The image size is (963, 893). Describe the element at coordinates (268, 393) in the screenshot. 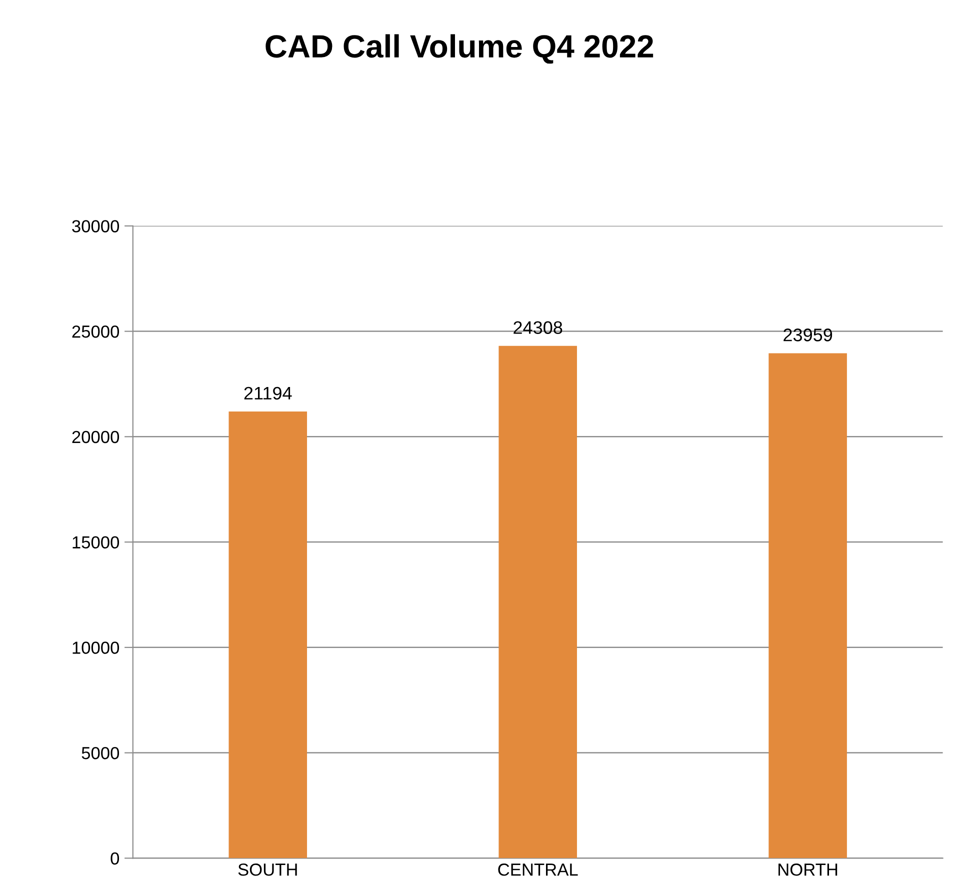

I see `data-label: 21194` at that location.